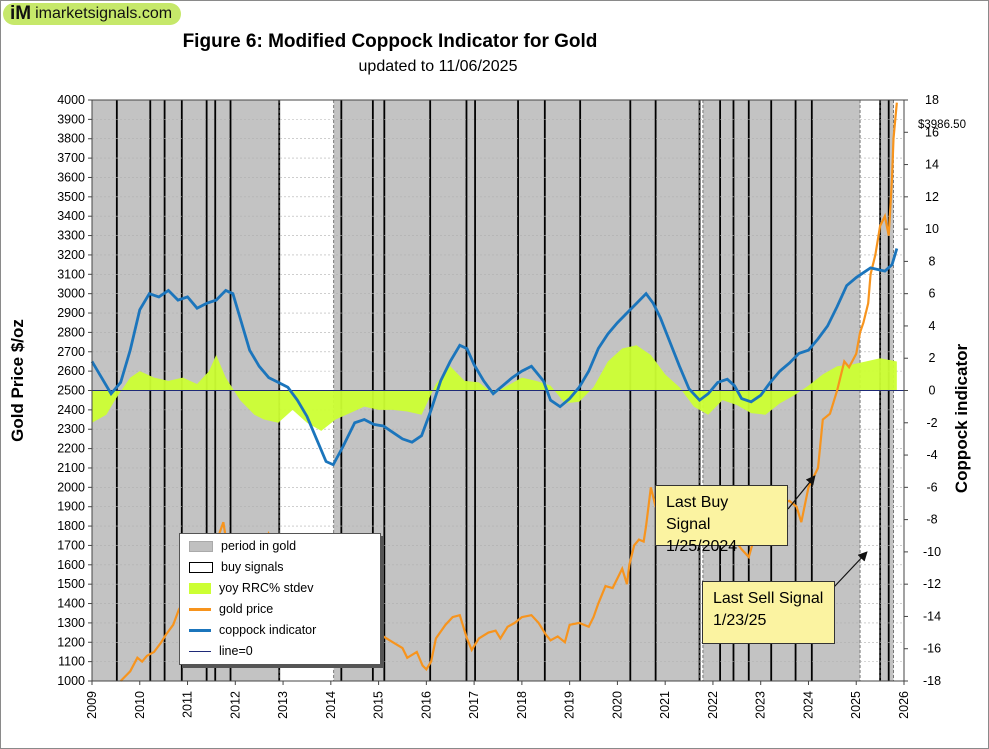 This screenshot has width=989, height=749. Describe the element at coordinates (71, 197) in the screenshot. I see `y-left-tick-label: 3500` at that location.